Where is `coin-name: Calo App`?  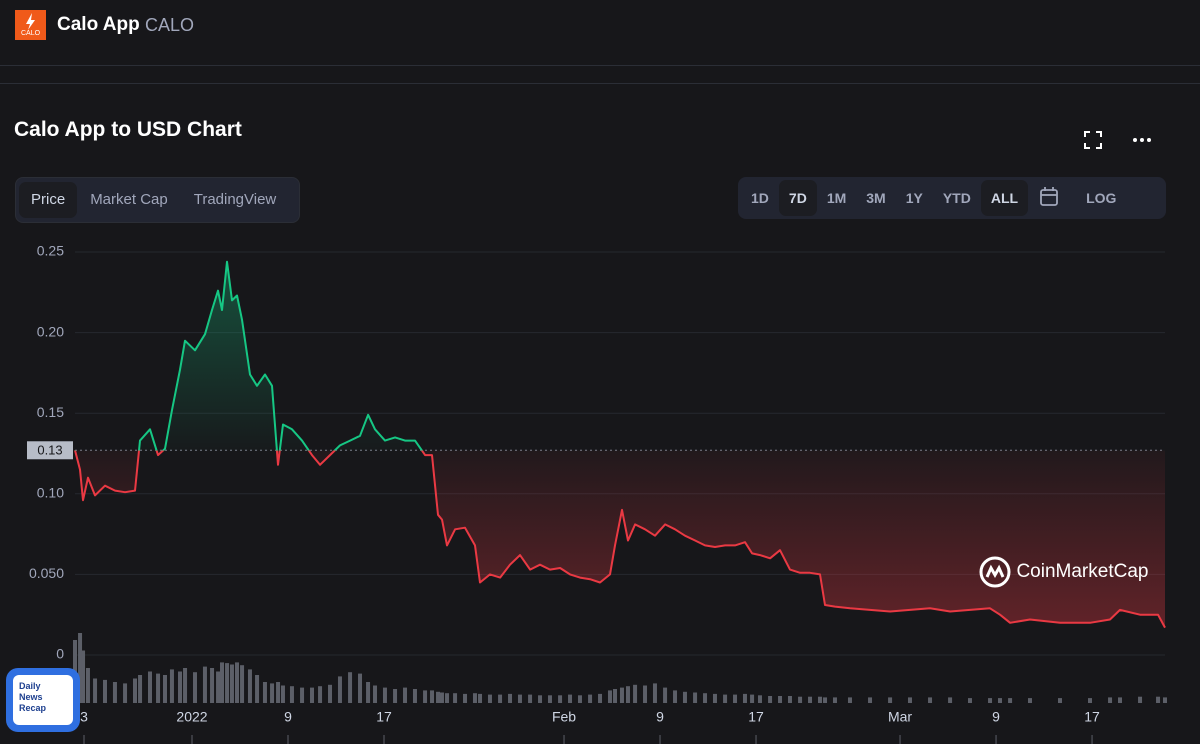 coin-name: Calo App is located at coordinates (98, 24).